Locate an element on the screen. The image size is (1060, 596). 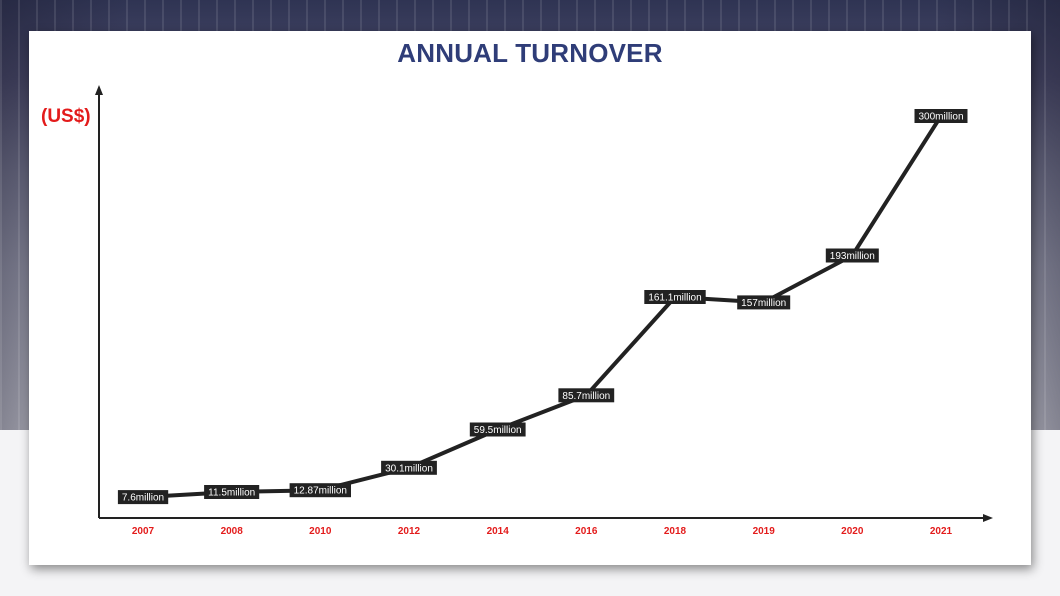
chart-title: ANNUAL TURNOVER is located at coordinates (530, 53).